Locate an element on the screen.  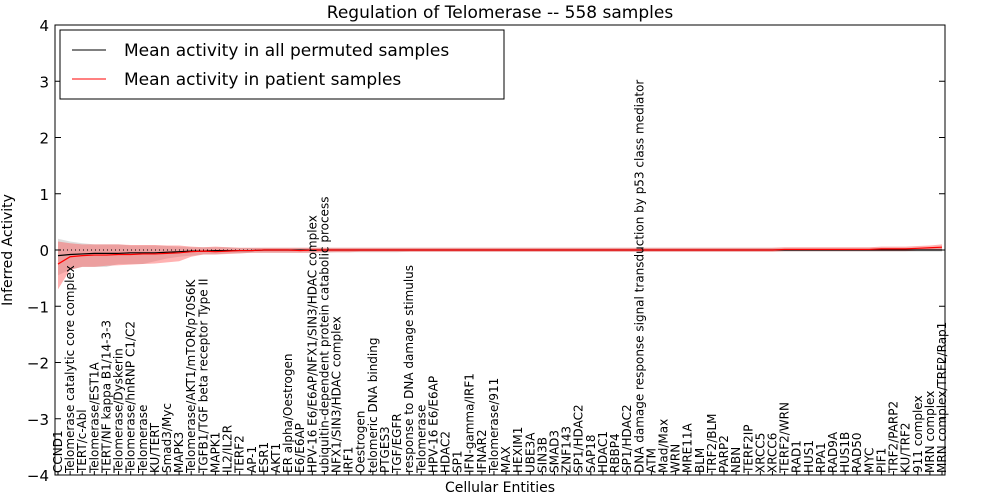
x-tick-label: 911 complex is located at coordinates (918, 434).